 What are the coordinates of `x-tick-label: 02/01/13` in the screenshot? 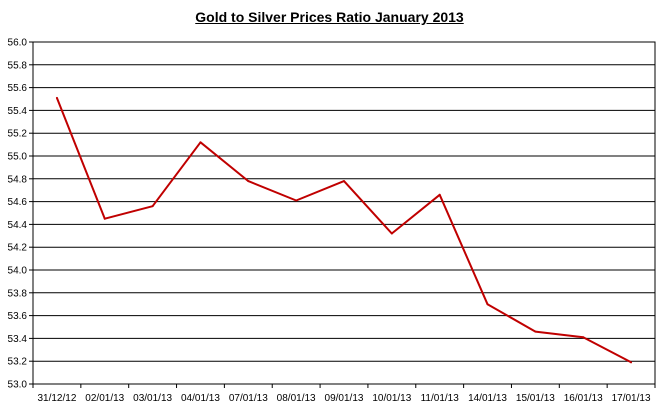 It's located at (104, 398).